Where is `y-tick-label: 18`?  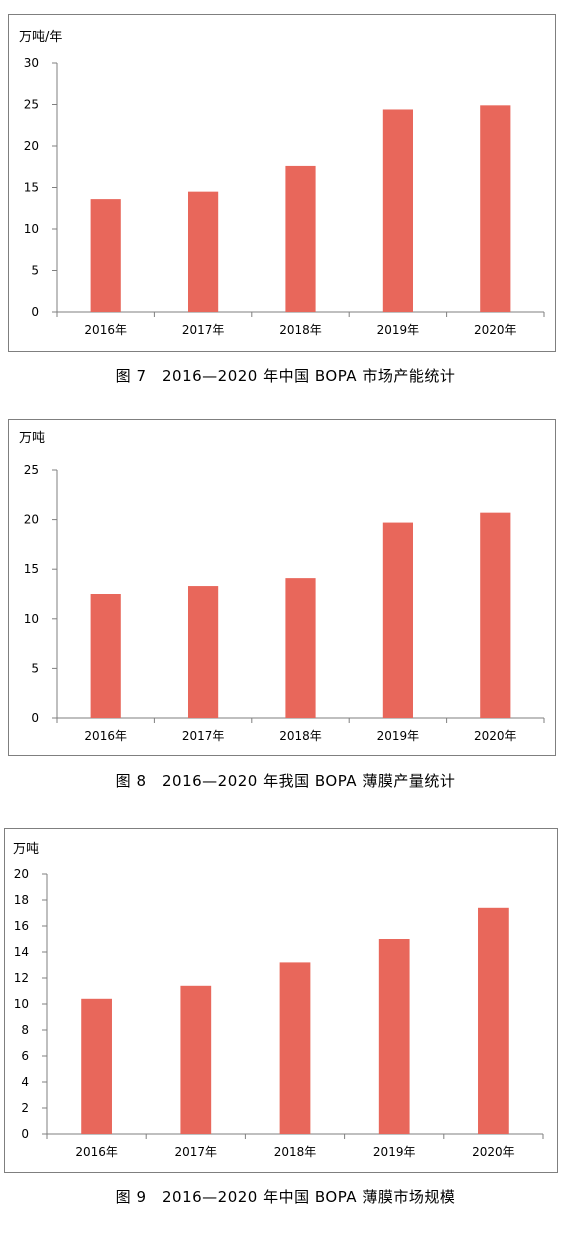 y-tick-label: 18 is located at coordinates (21, 900).